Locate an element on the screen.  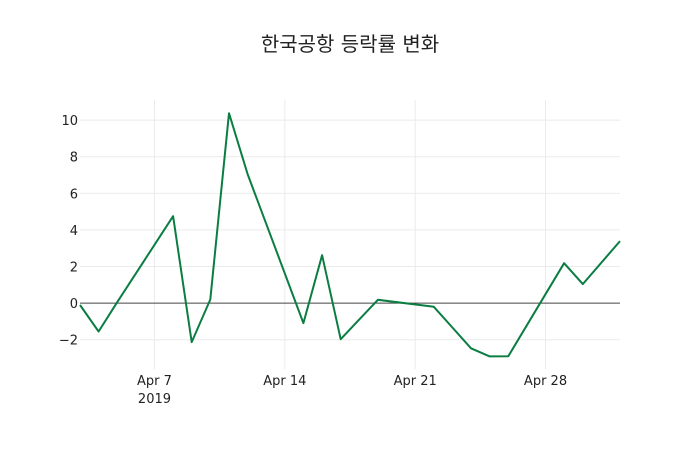
y-tick-label: 8 is located at coordinates (74, 158).